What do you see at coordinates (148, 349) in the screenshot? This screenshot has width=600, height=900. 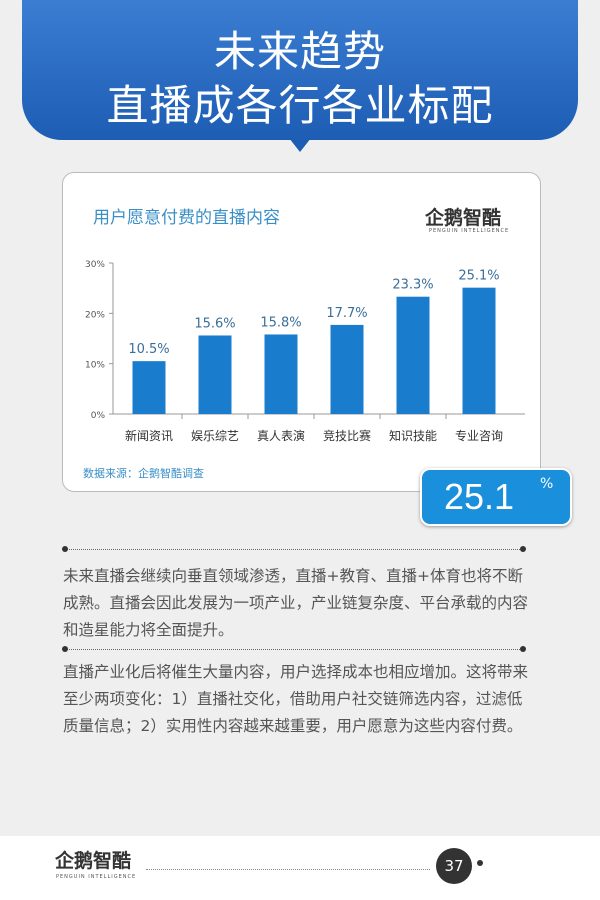 I see `data-label: 10.5%` at bounding box center [148, 349].